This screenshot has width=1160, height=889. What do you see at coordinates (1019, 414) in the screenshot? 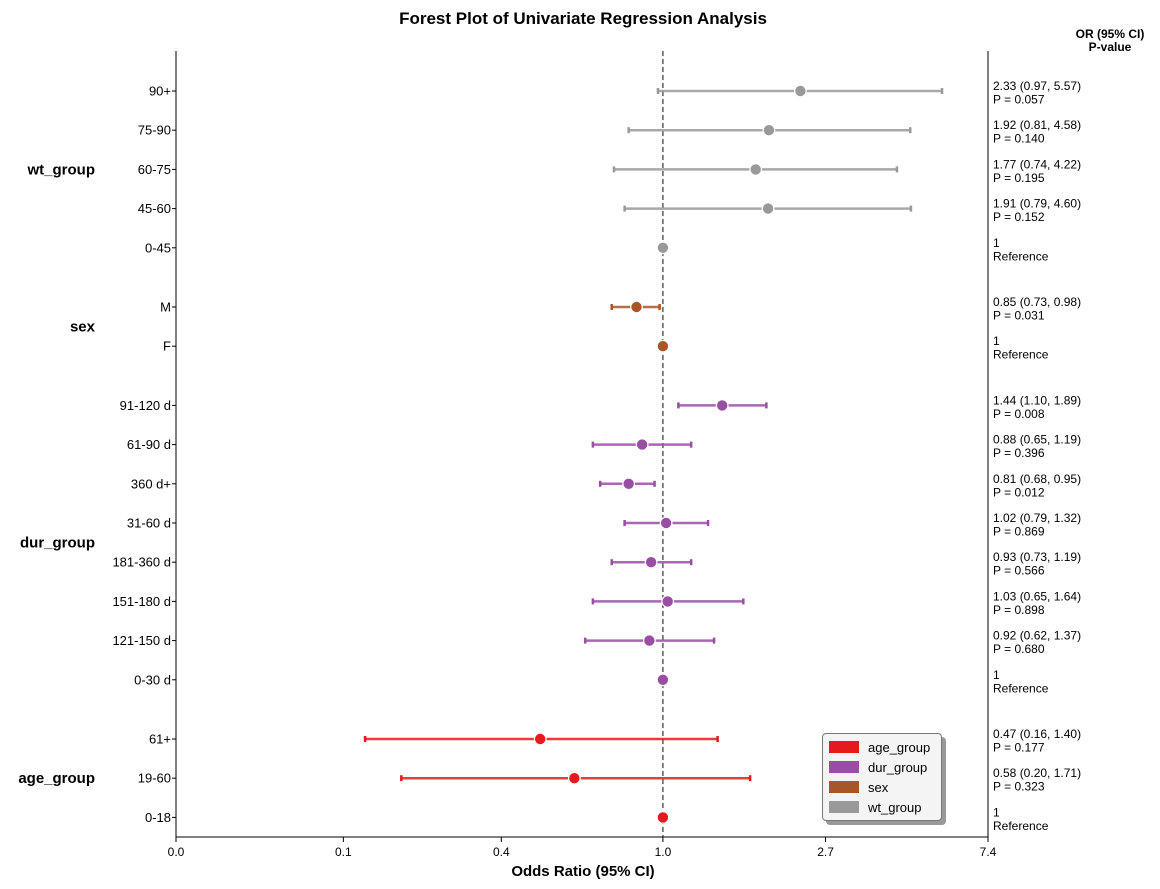
I see `p-text: P = 0.008` at bounding box center [1019, 414].